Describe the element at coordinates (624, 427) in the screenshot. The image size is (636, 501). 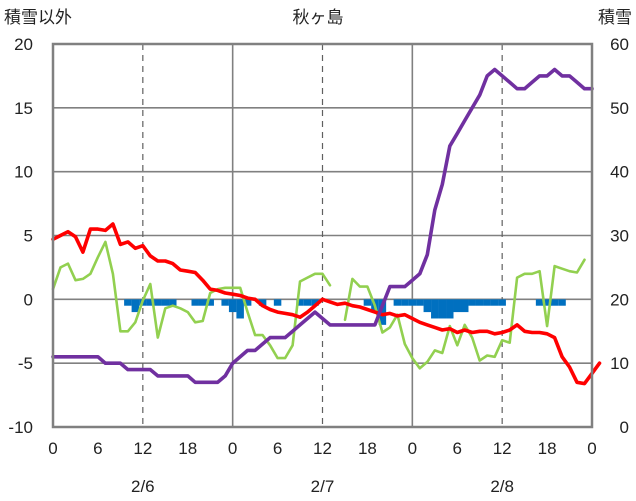
I see `y-tick-right: 0` at that location.